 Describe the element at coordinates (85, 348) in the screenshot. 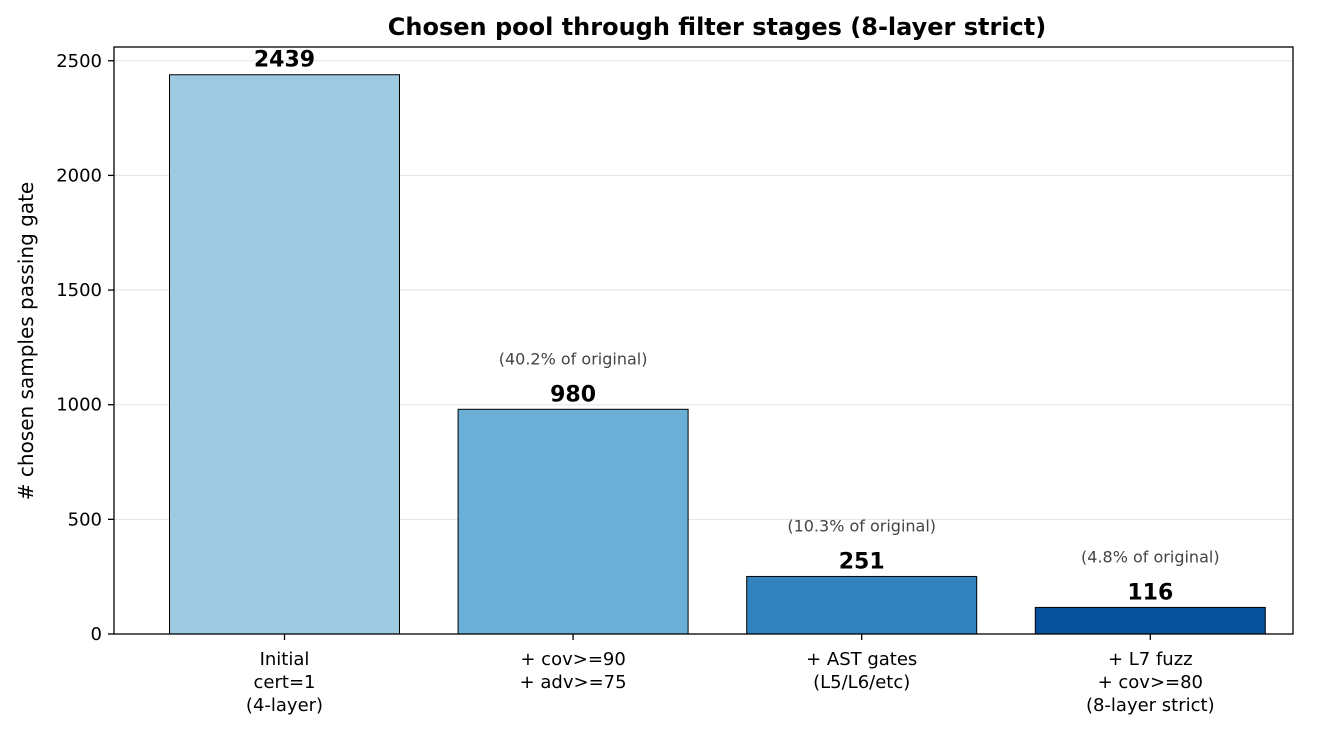

I see `y-axis-ticks: 0 500 1000 1500 2000 2500` at that location.